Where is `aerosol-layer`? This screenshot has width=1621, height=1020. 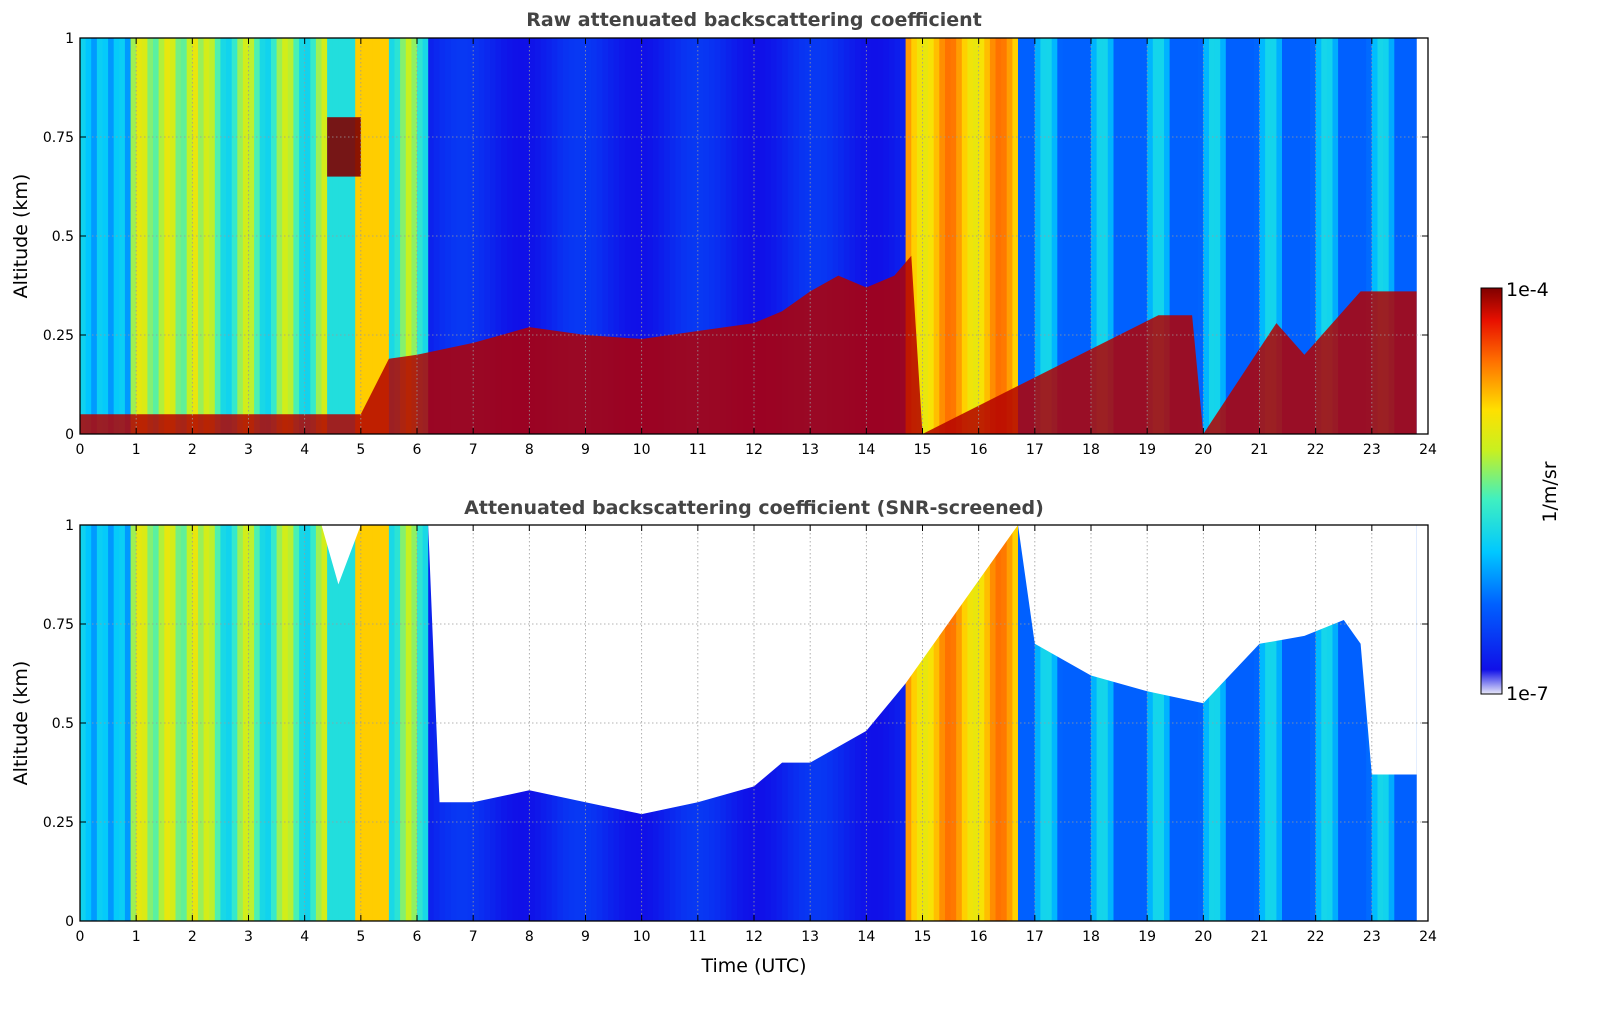 aerosol-layer is located at coordinates (748, 344).